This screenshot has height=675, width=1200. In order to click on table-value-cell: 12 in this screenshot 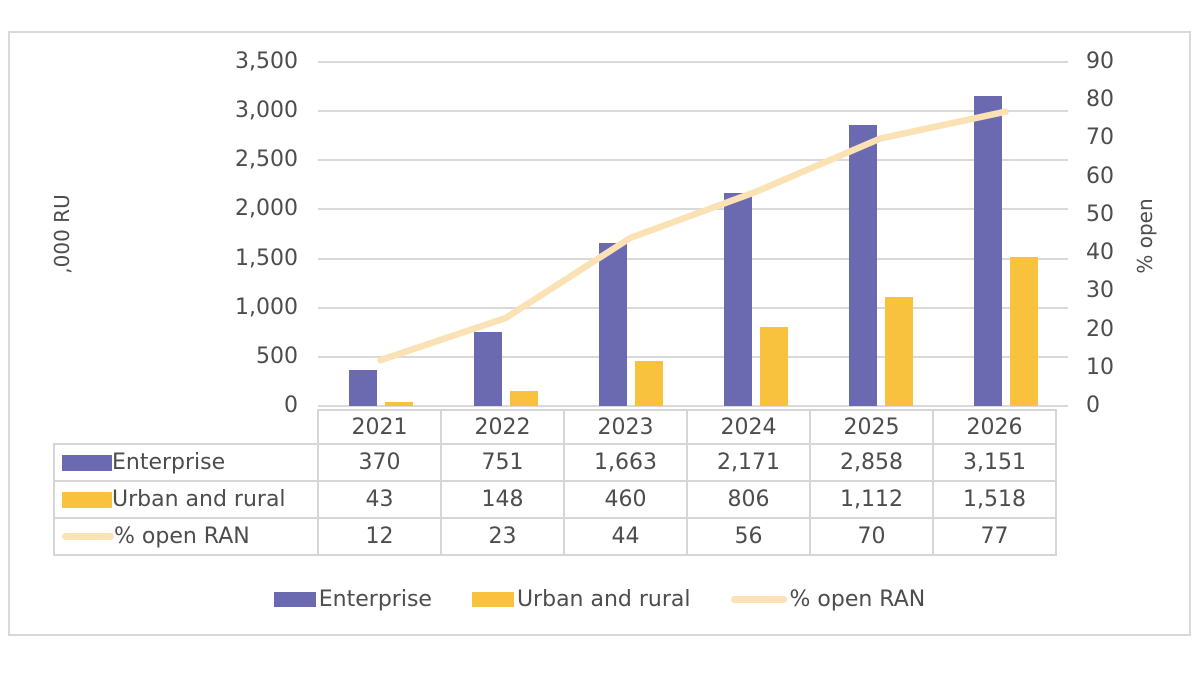, I will do `click(379, 536)`.